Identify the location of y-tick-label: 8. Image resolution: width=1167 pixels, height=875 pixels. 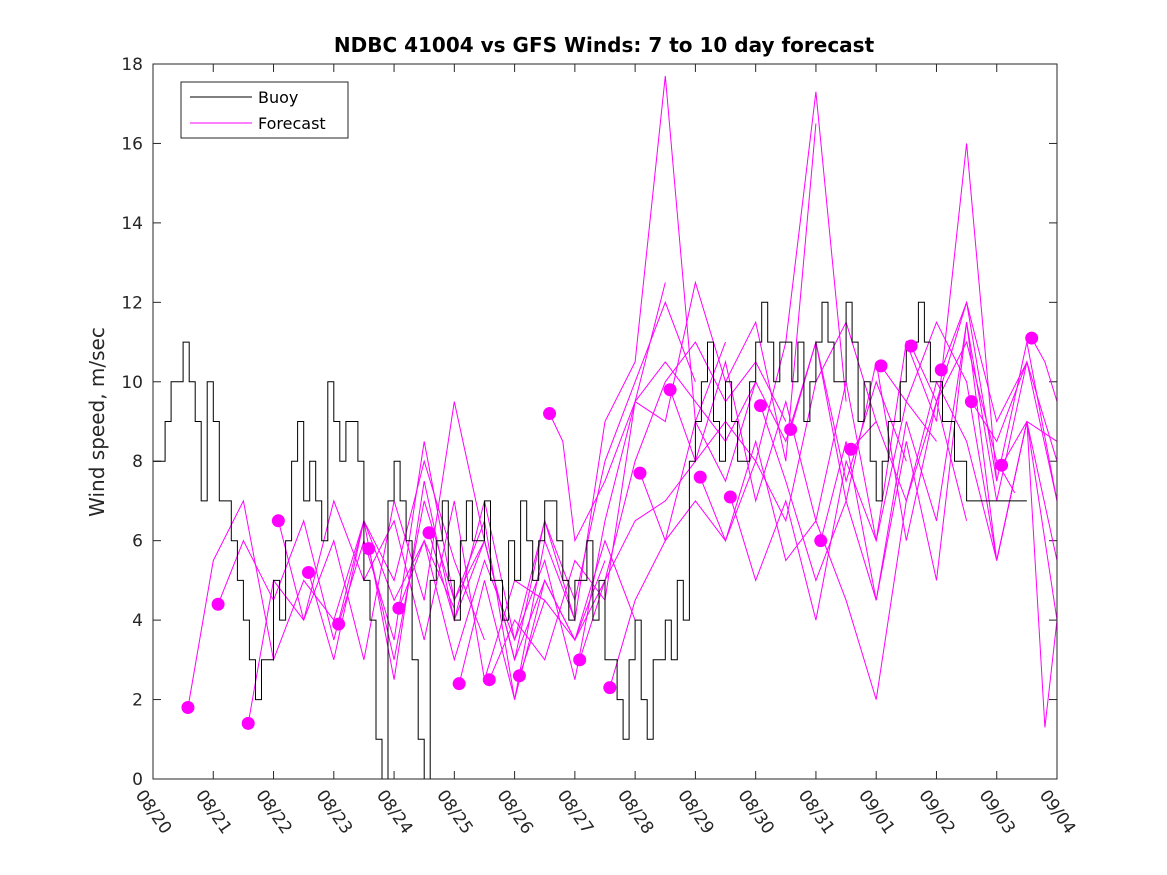
(137, 462).